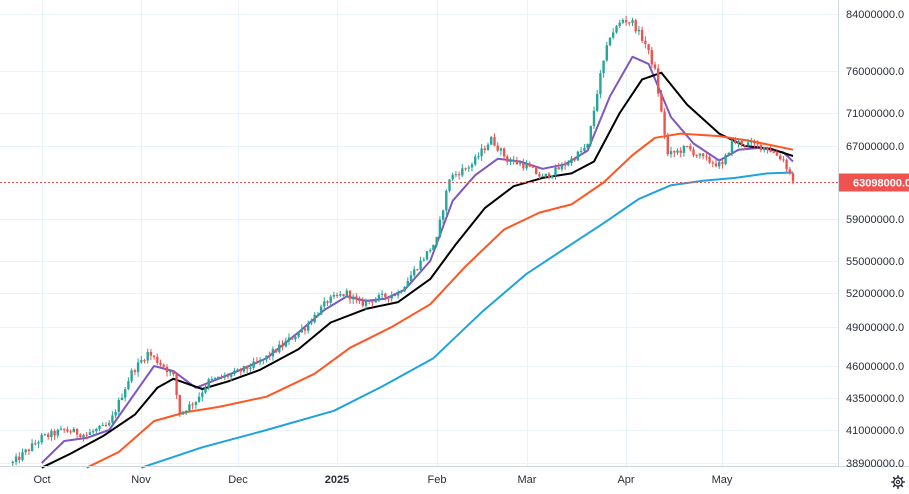  What do you see at coordinates (141, 480) in the screenshot?
I see `x-tick-label: Nov` at bounding box center [141, 480].